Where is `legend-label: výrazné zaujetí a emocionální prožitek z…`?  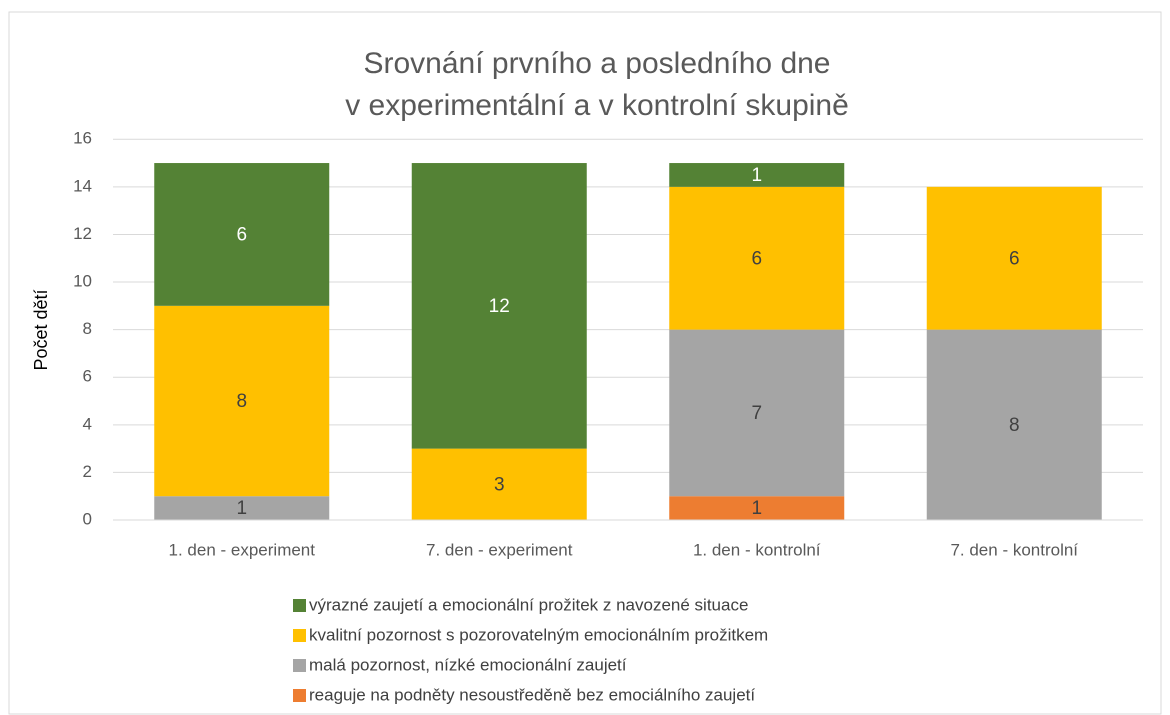
legend-label: výrazné zaujetí a emocionální prožitek z… is located at coordinates (528, 604).